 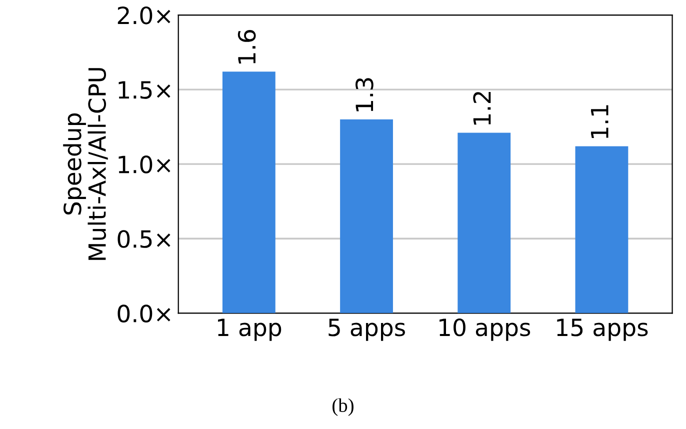 I want to click on x-tick-label: 5 apps, so click(x=367, y=329).